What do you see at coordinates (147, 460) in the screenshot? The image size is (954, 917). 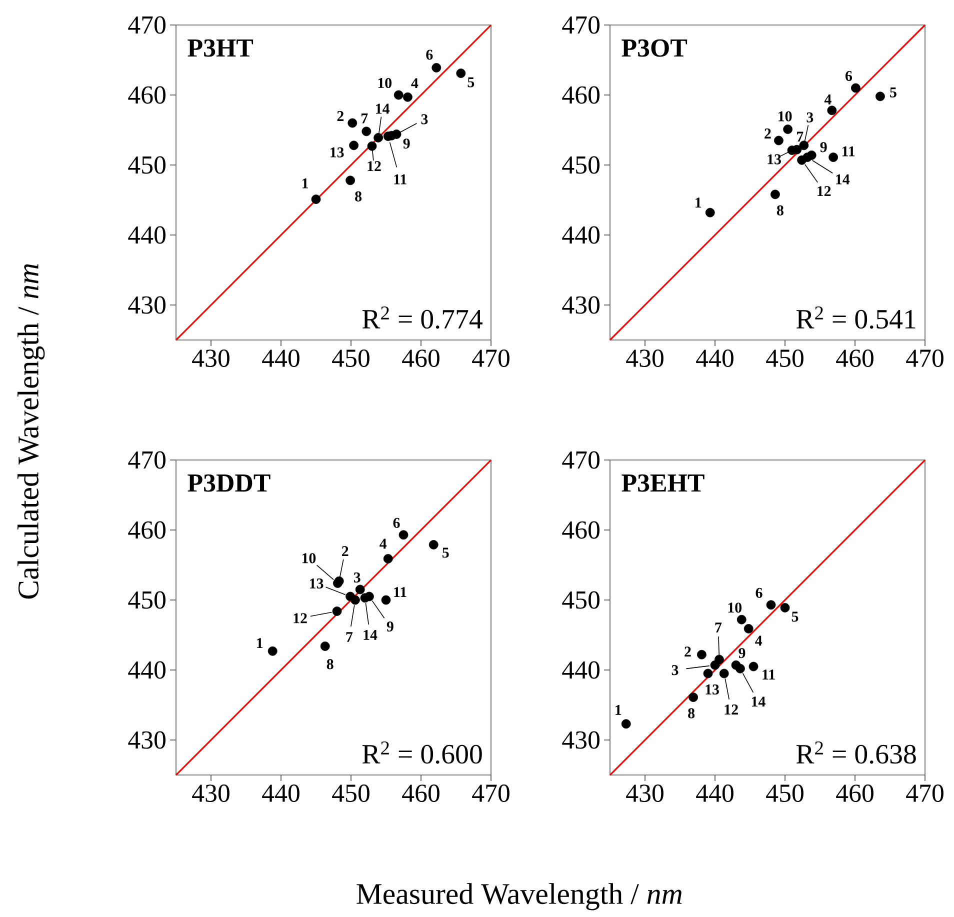 I see `y-tick-label: 470` at bounding box center [147, 460].